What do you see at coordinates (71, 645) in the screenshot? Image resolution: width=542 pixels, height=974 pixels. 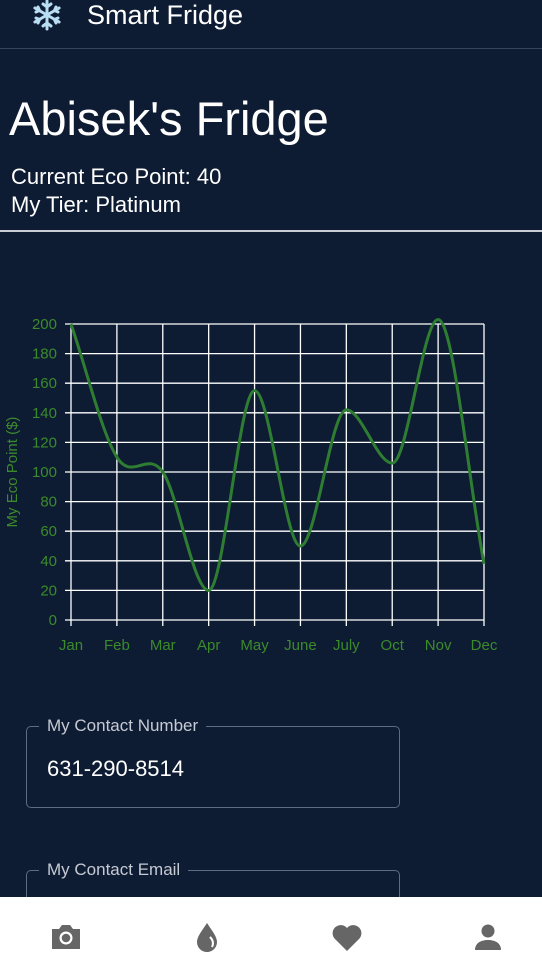 I see `x-tick-label: Jan` at bounding box center [71, 645].